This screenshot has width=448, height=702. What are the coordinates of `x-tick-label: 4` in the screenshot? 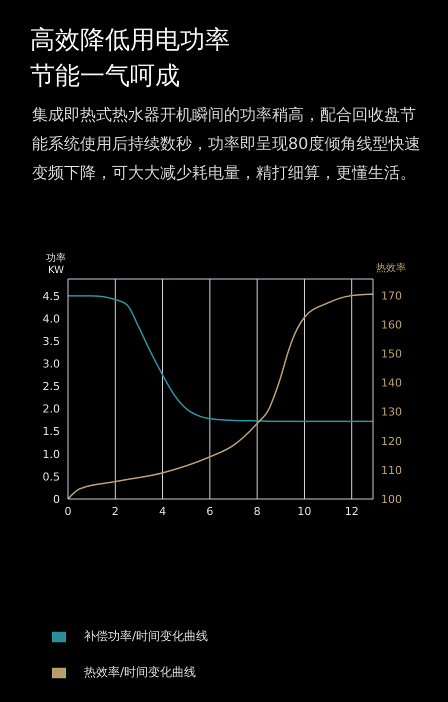 It's located at (162, 511).